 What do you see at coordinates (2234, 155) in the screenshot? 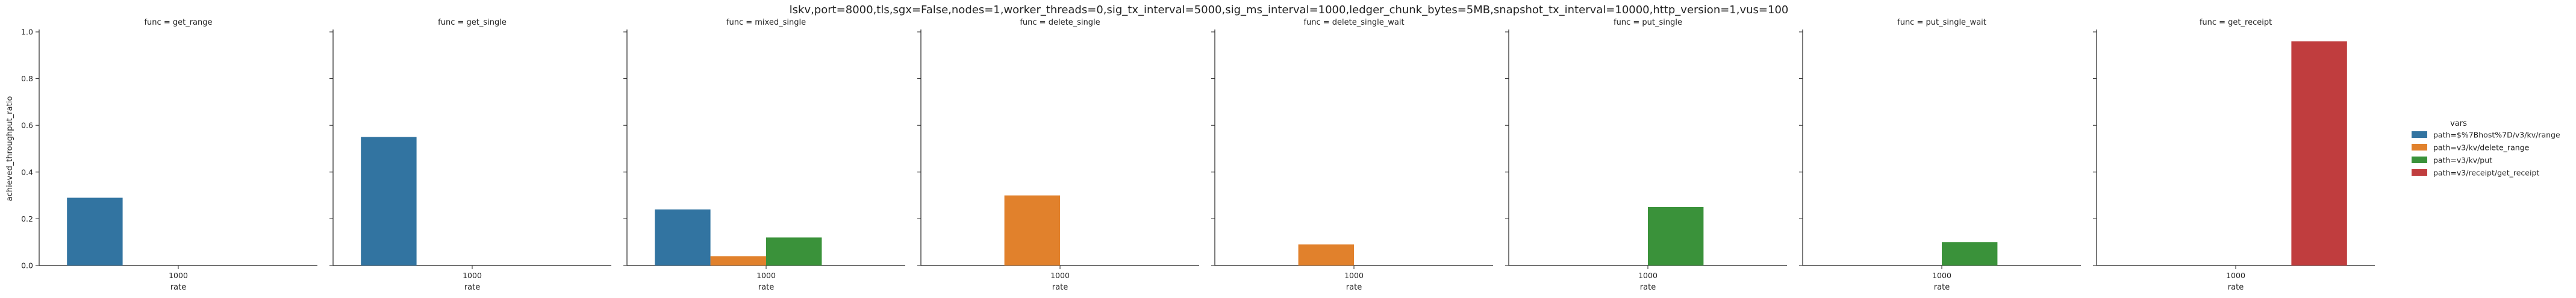
I see `facet-panel-7: func = get_receipt 1000 rate` at bounding box center [2234, 155].